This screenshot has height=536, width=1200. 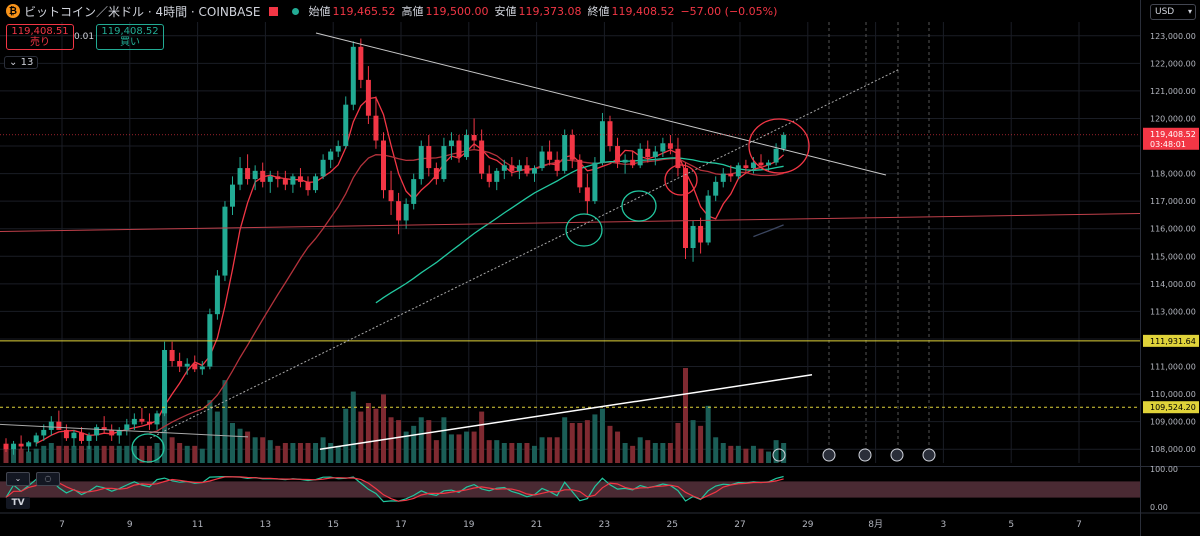 What do you see at coordinates (400, 525) in the screenshot?
I see `time-tick-label: 17` at bounding box center [400, 525].